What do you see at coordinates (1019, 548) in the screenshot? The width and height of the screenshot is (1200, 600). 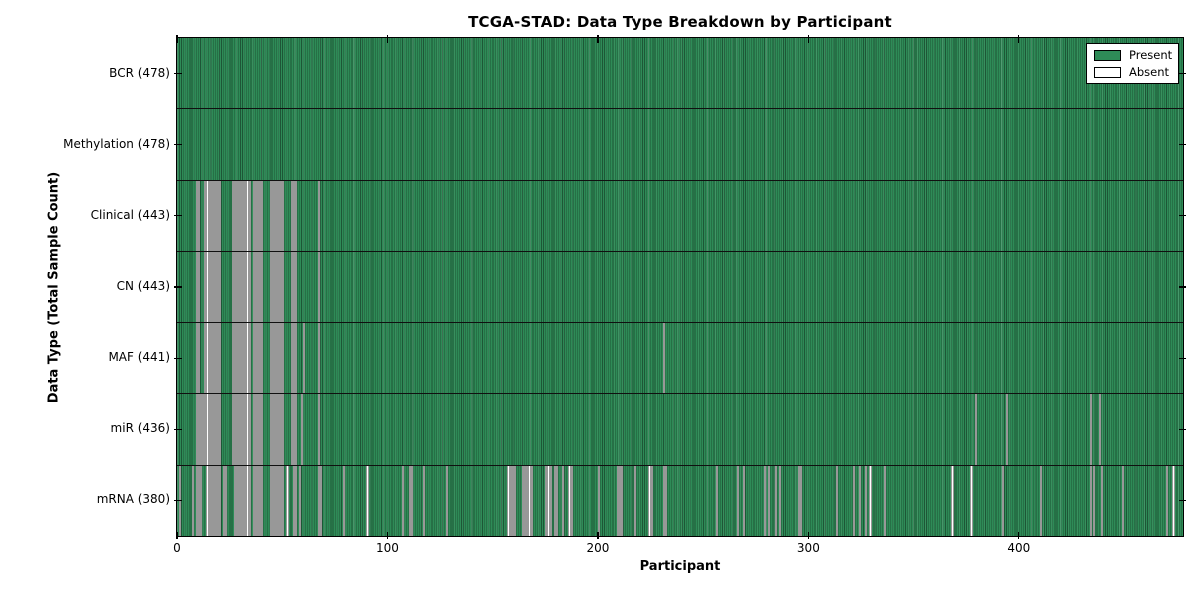 I see `x-tick-label: 400` at bounding box center [1019, 548].